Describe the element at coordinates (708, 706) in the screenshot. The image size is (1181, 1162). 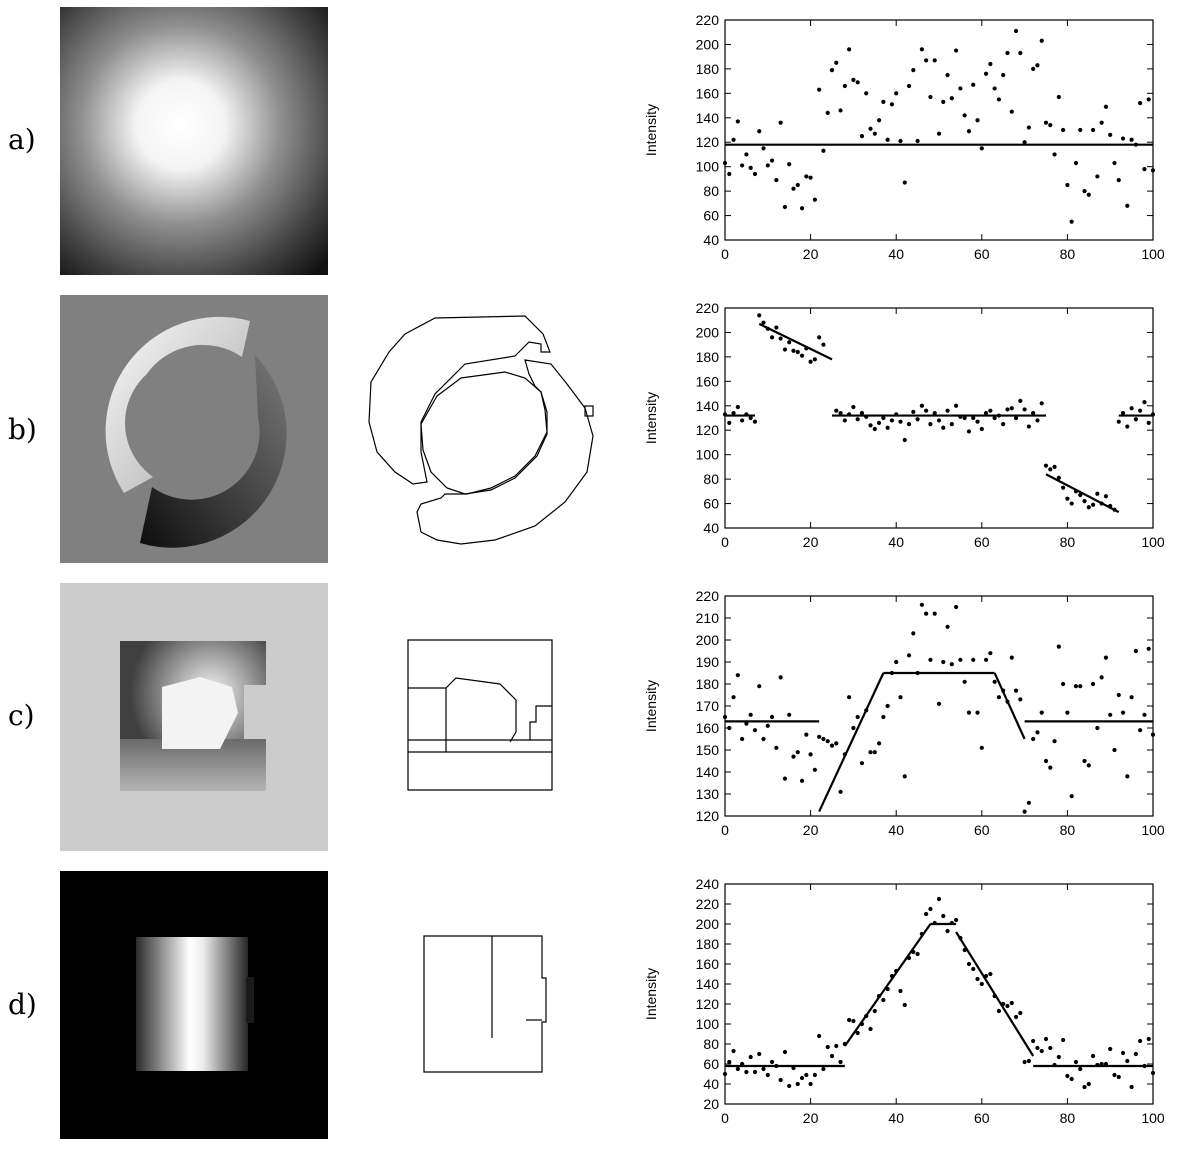
I see `y-tick-label: 170` at that location.